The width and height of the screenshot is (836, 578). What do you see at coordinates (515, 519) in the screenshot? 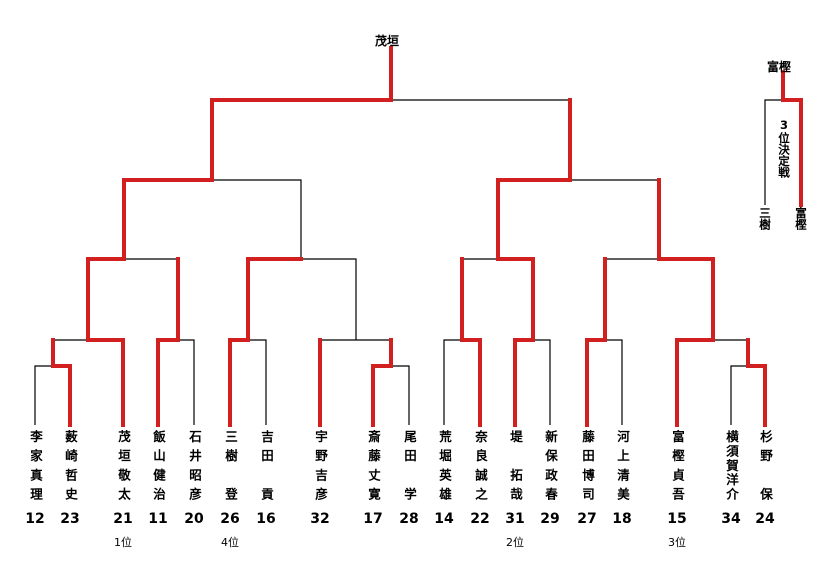
I see `player-number: 31` at bounding box center [515, 519].